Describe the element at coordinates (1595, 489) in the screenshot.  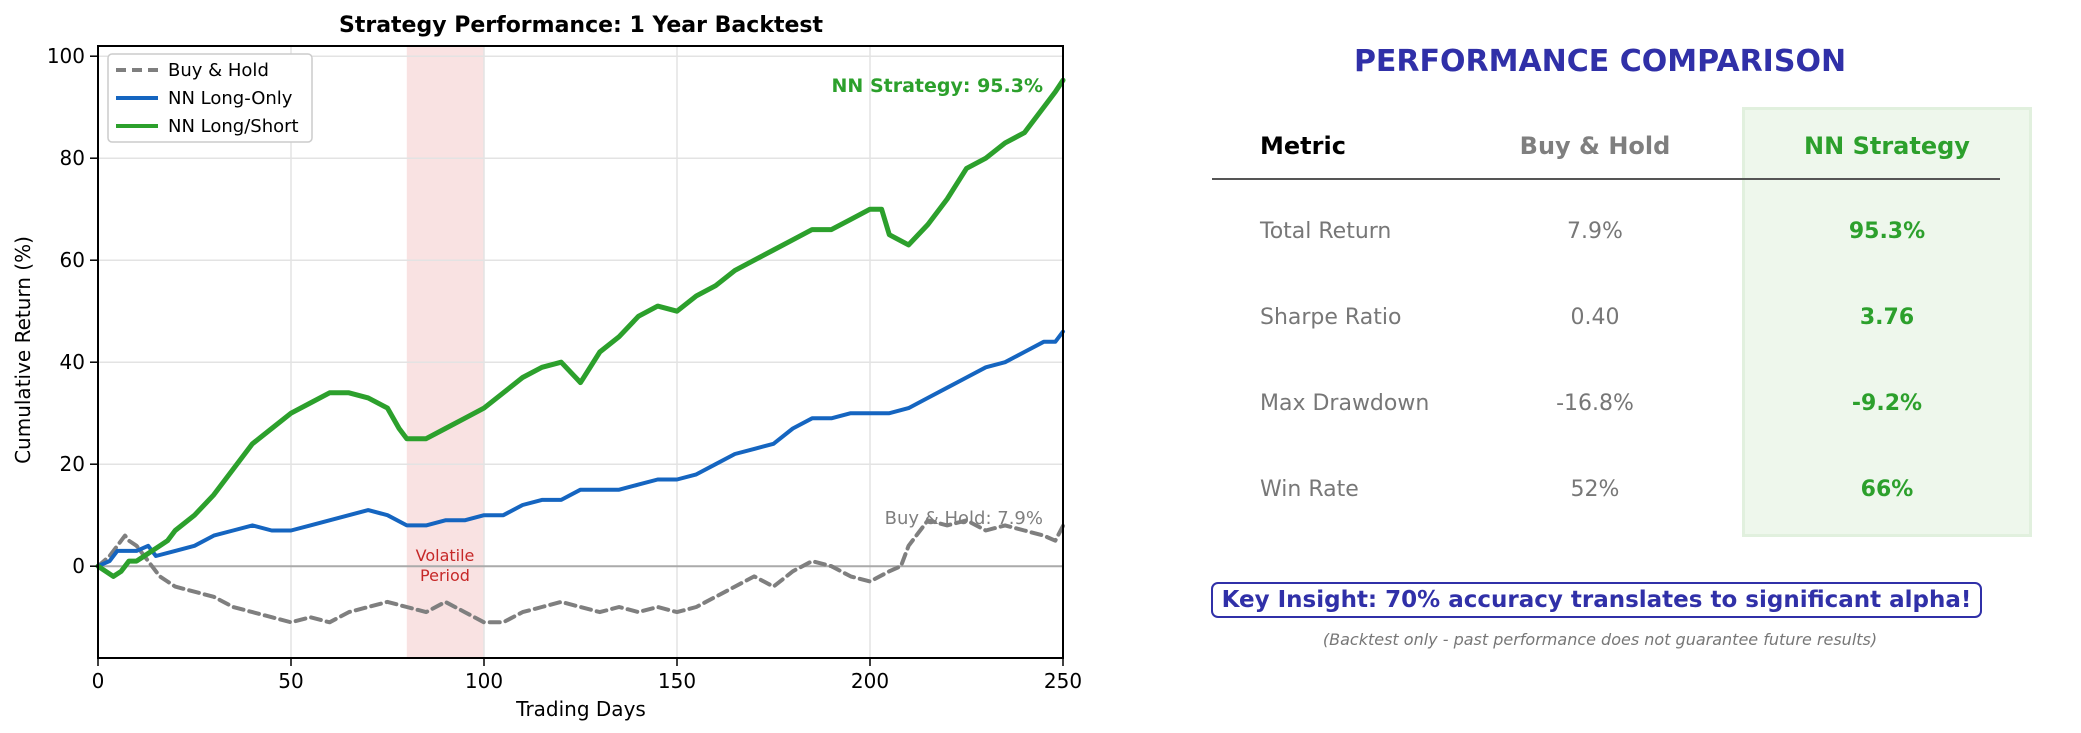
I see `row-bh-win-rate: 52%` at that location.